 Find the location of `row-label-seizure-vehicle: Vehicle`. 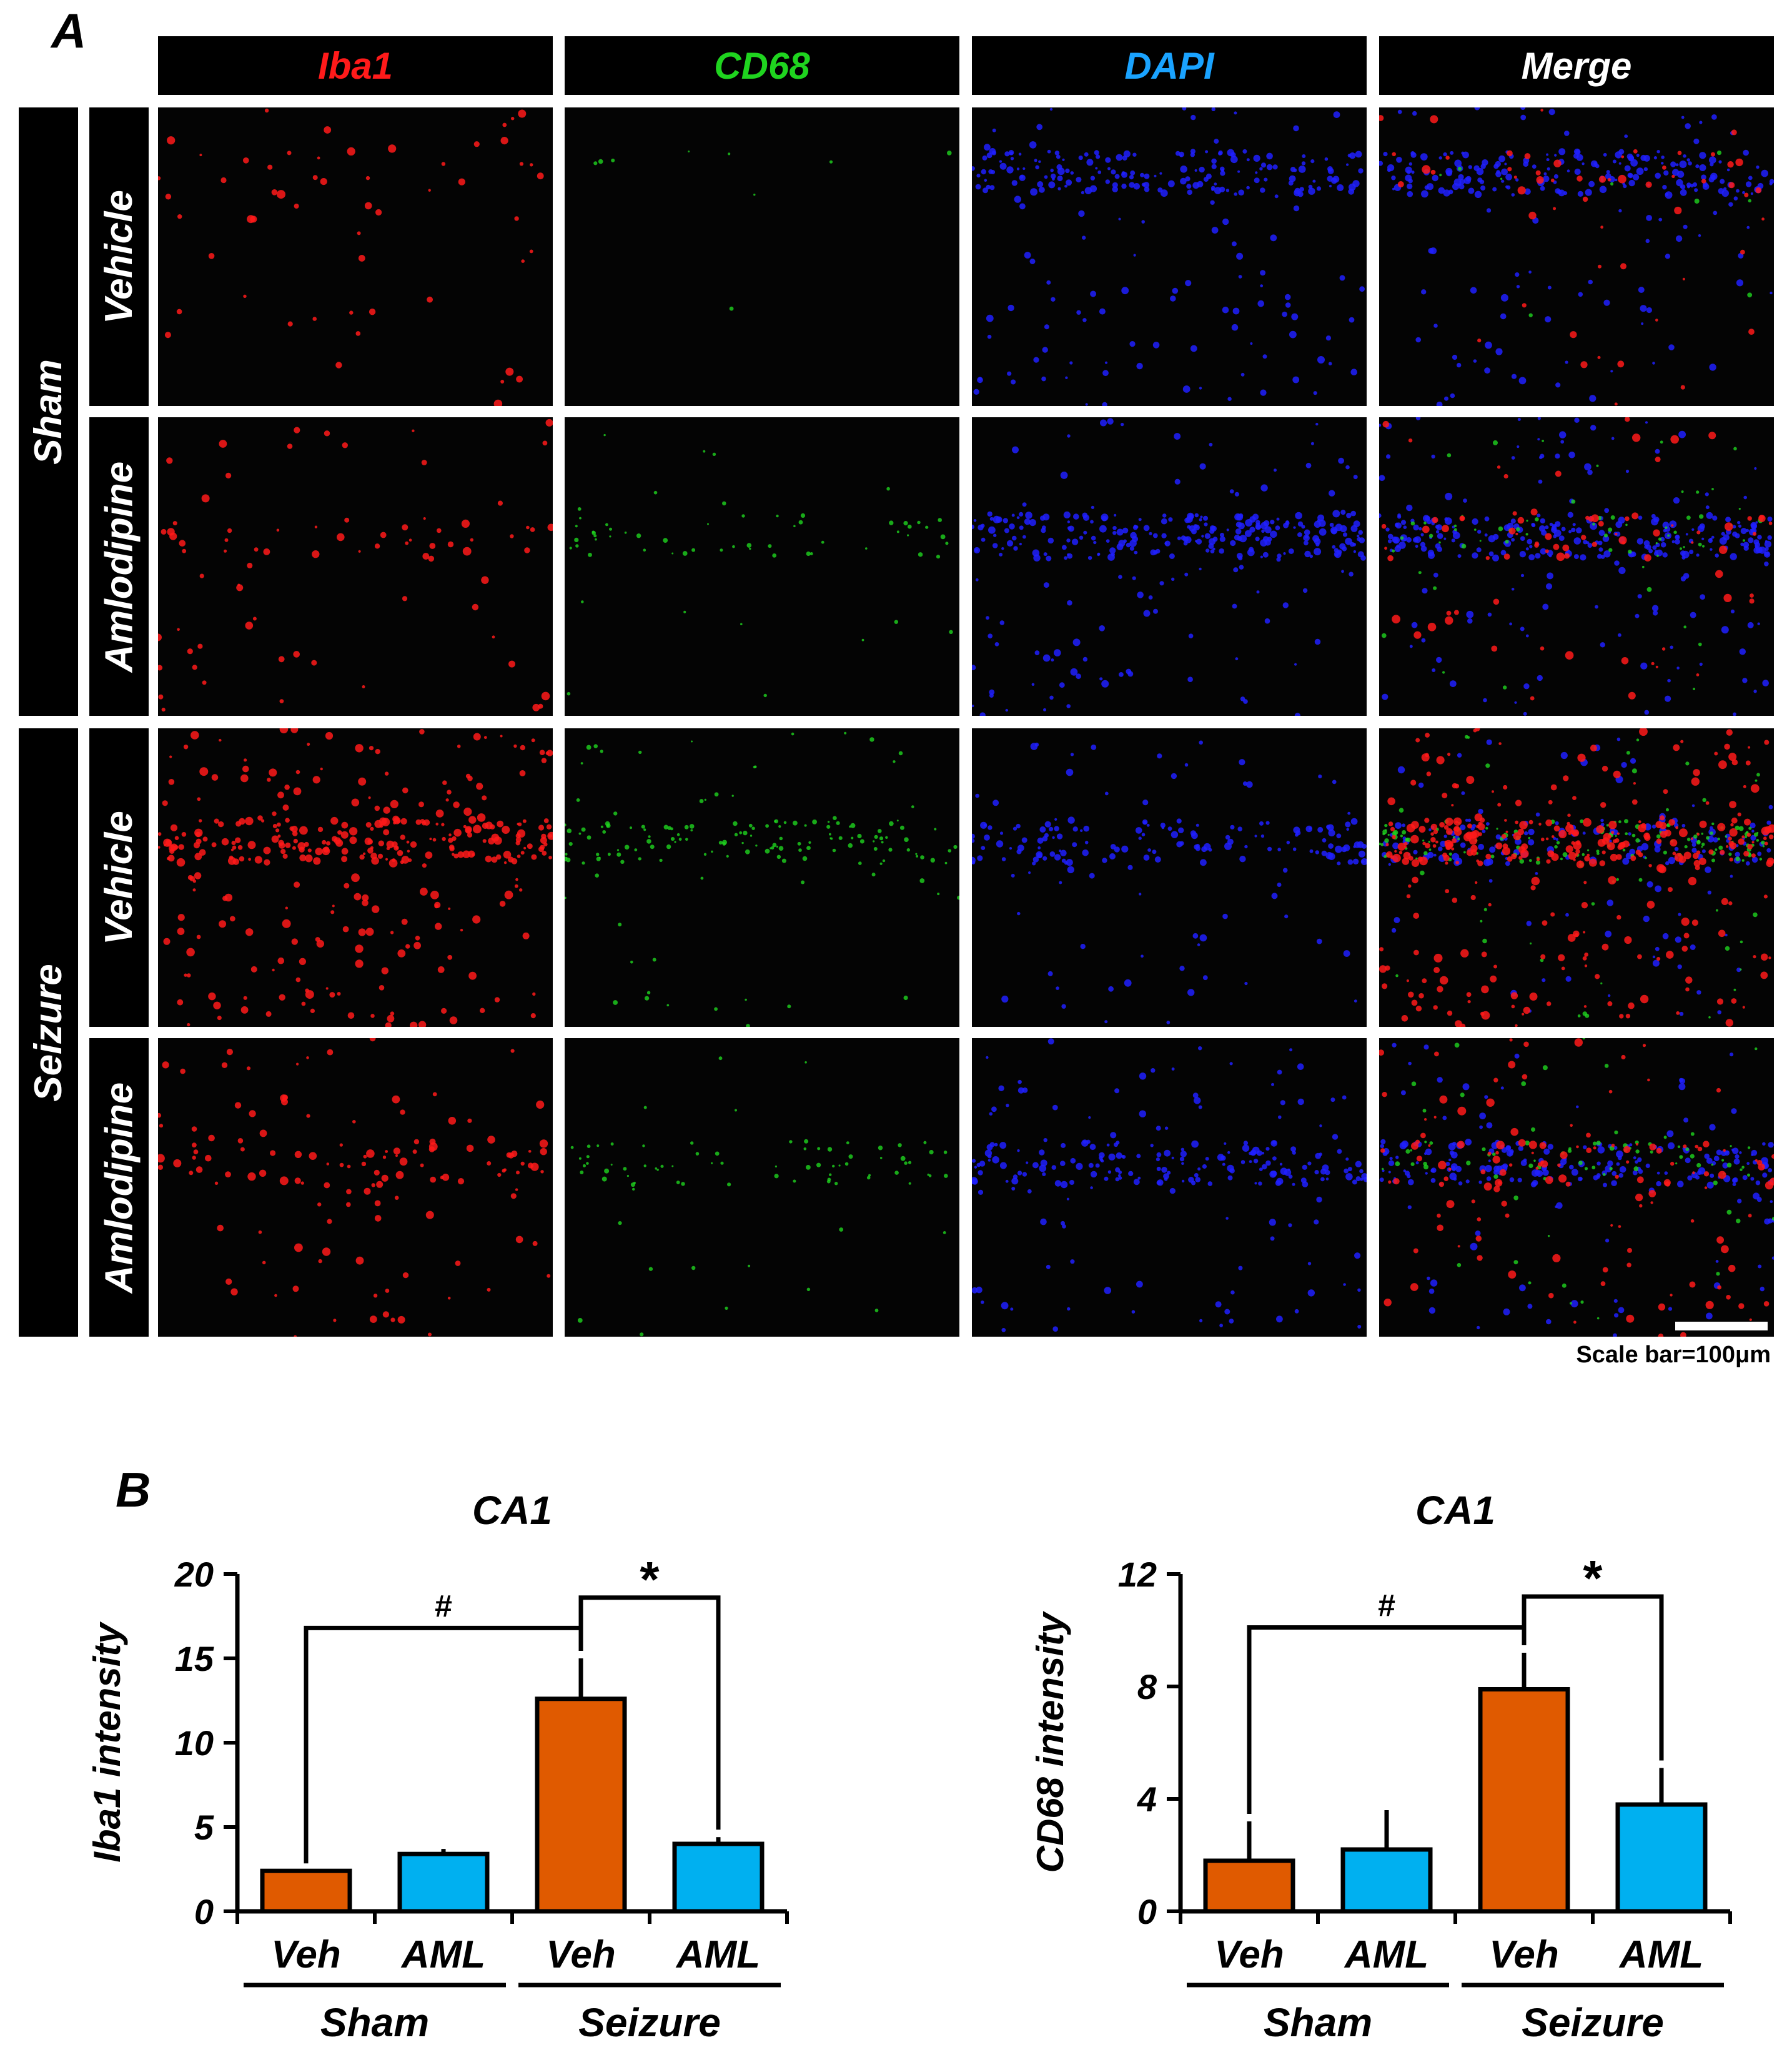

row-label-seizure-vehicle: Vehicle is located at coordinates (119, 877).